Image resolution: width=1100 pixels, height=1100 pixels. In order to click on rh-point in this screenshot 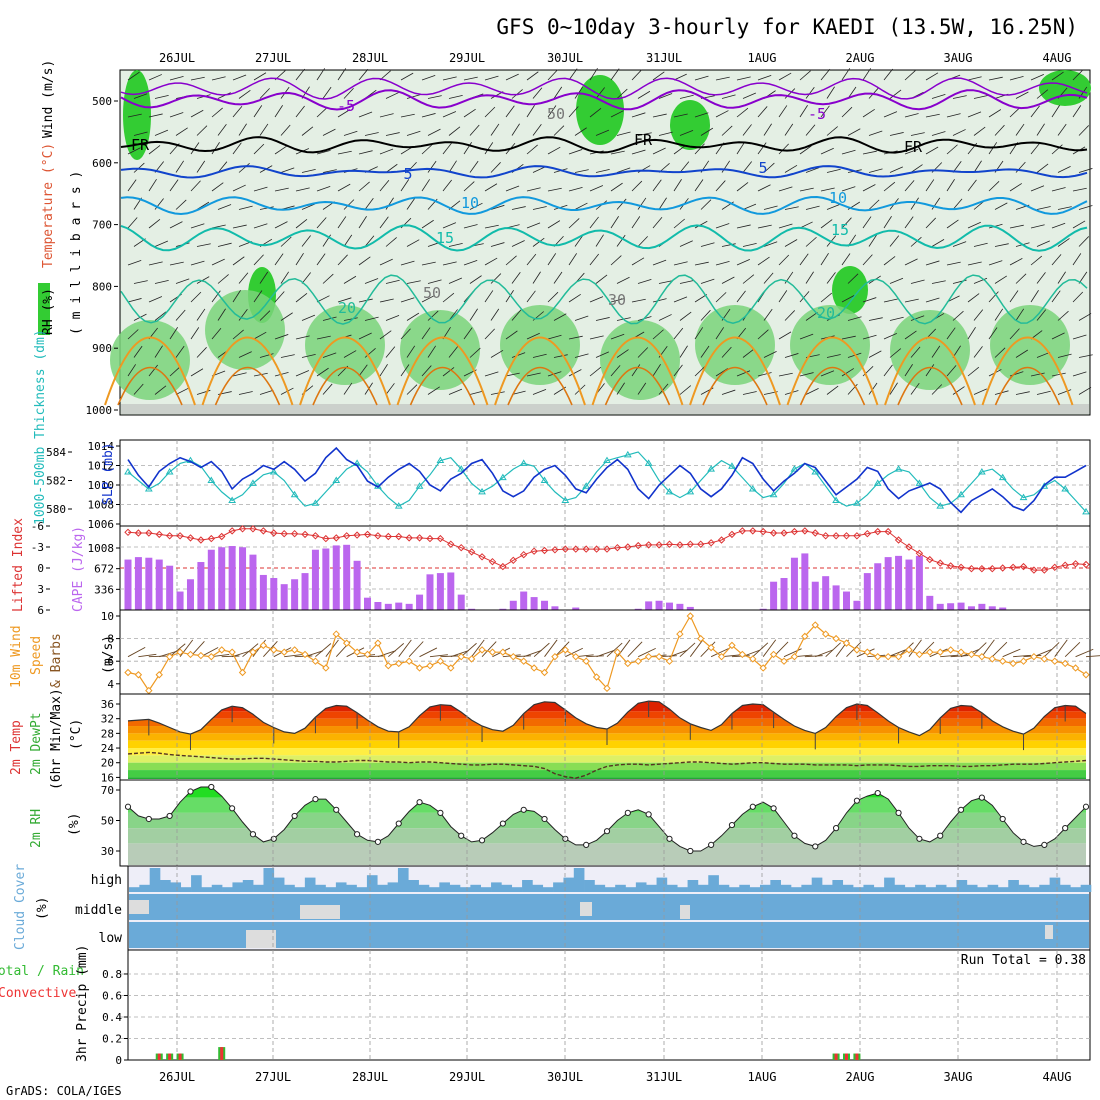, I will do `click(378, 841)`.